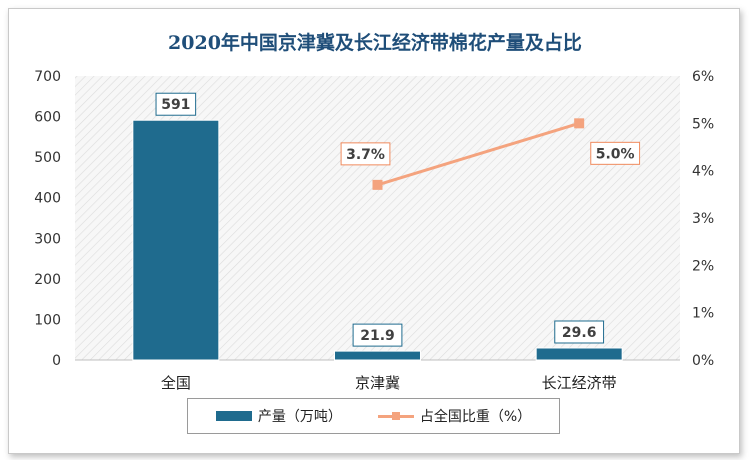  What do you see at coordinates (703, 361) in the screenshot?
I see `y-right-tick-label: 0%` at bounding box center [703, 361].